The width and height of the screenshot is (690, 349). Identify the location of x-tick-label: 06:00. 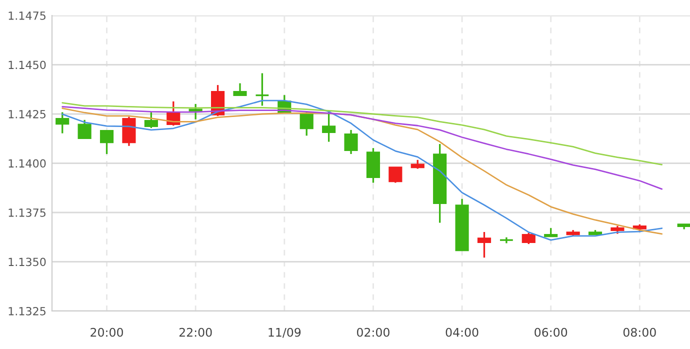
(551, 332).